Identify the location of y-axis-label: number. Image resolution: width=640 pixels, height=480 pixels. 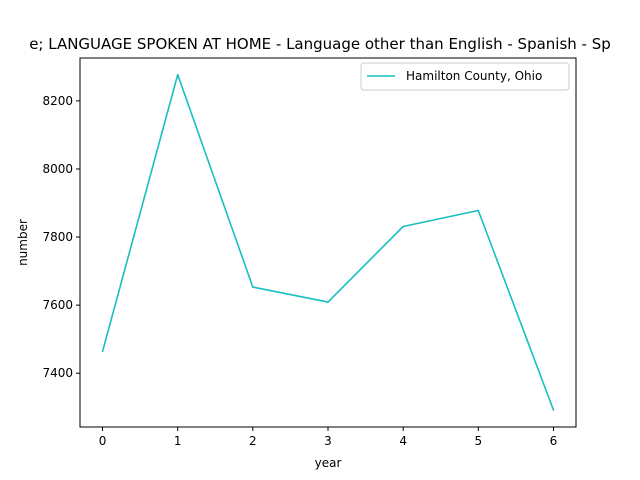
(23, 242).